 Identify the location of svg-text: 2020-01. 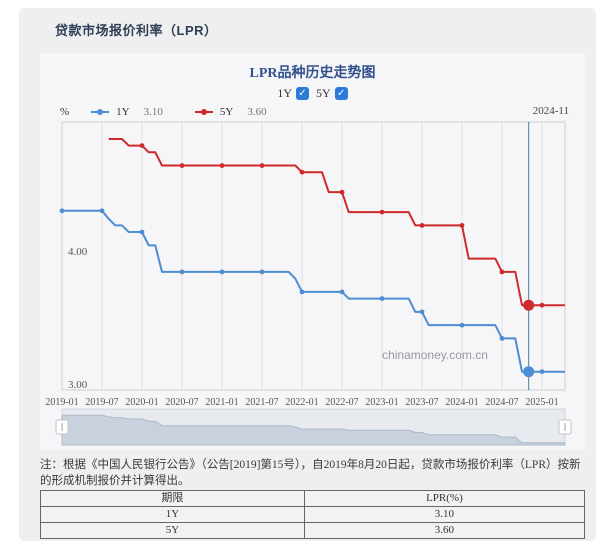
(141, 402).